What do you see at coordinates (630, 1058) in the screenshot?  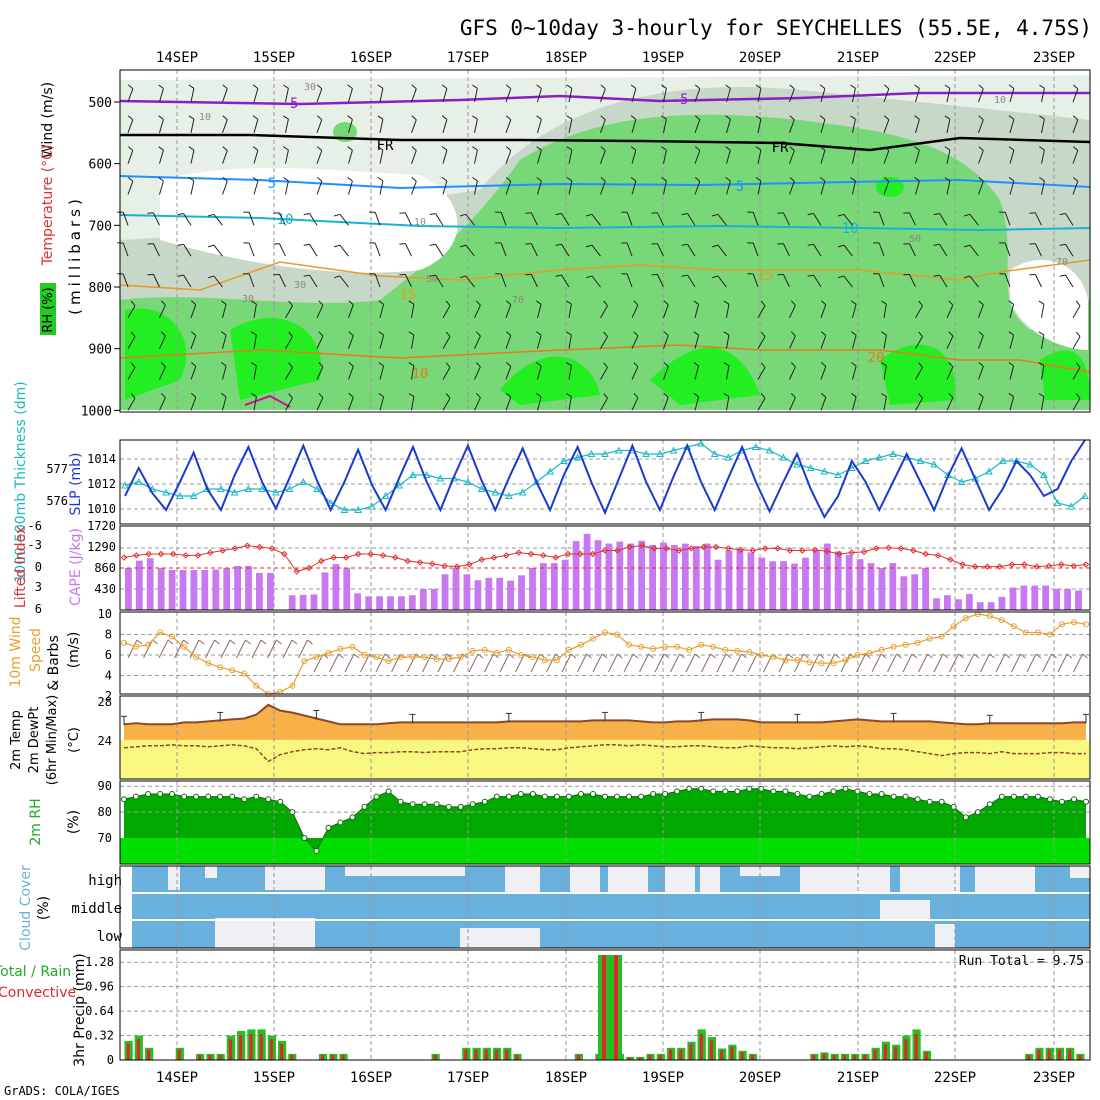 I see `precip-convective-bar` at bounding box center [630, 1058].